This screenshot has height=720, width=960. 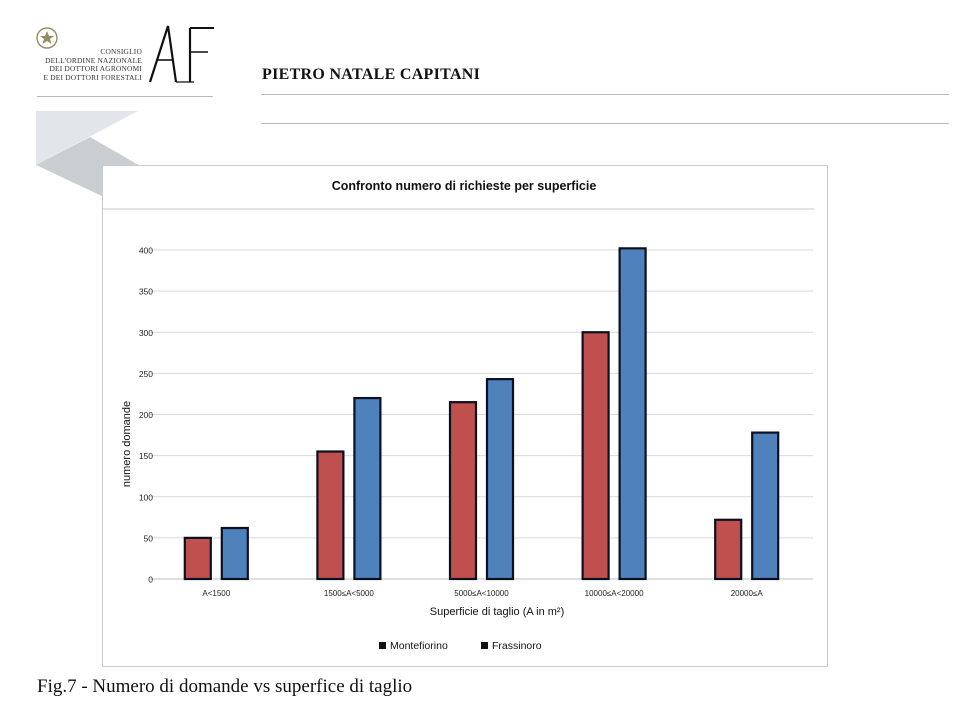 I want to click on y-tick-label: 50, so click(x=149, y=538).